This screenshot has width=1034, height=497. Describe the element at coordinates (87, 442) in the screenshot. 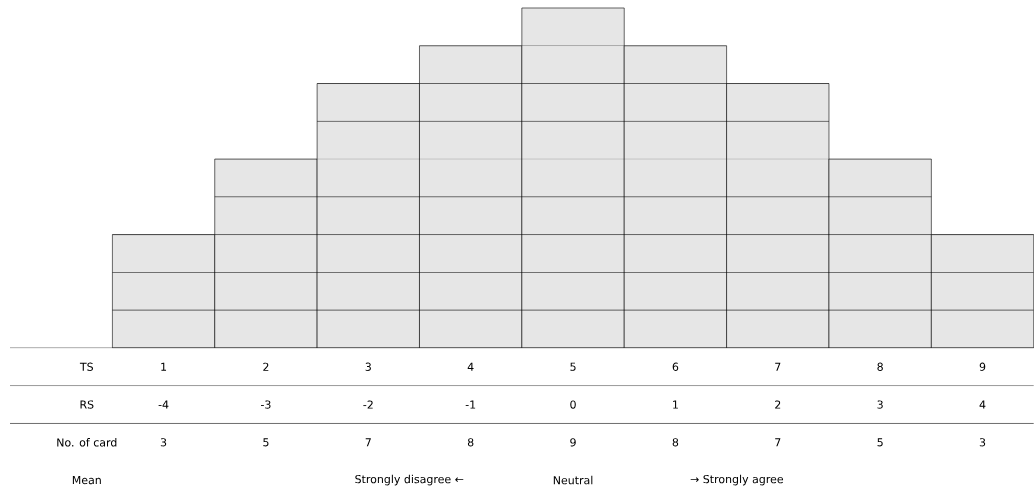

I see `text: No. of card` at that location.